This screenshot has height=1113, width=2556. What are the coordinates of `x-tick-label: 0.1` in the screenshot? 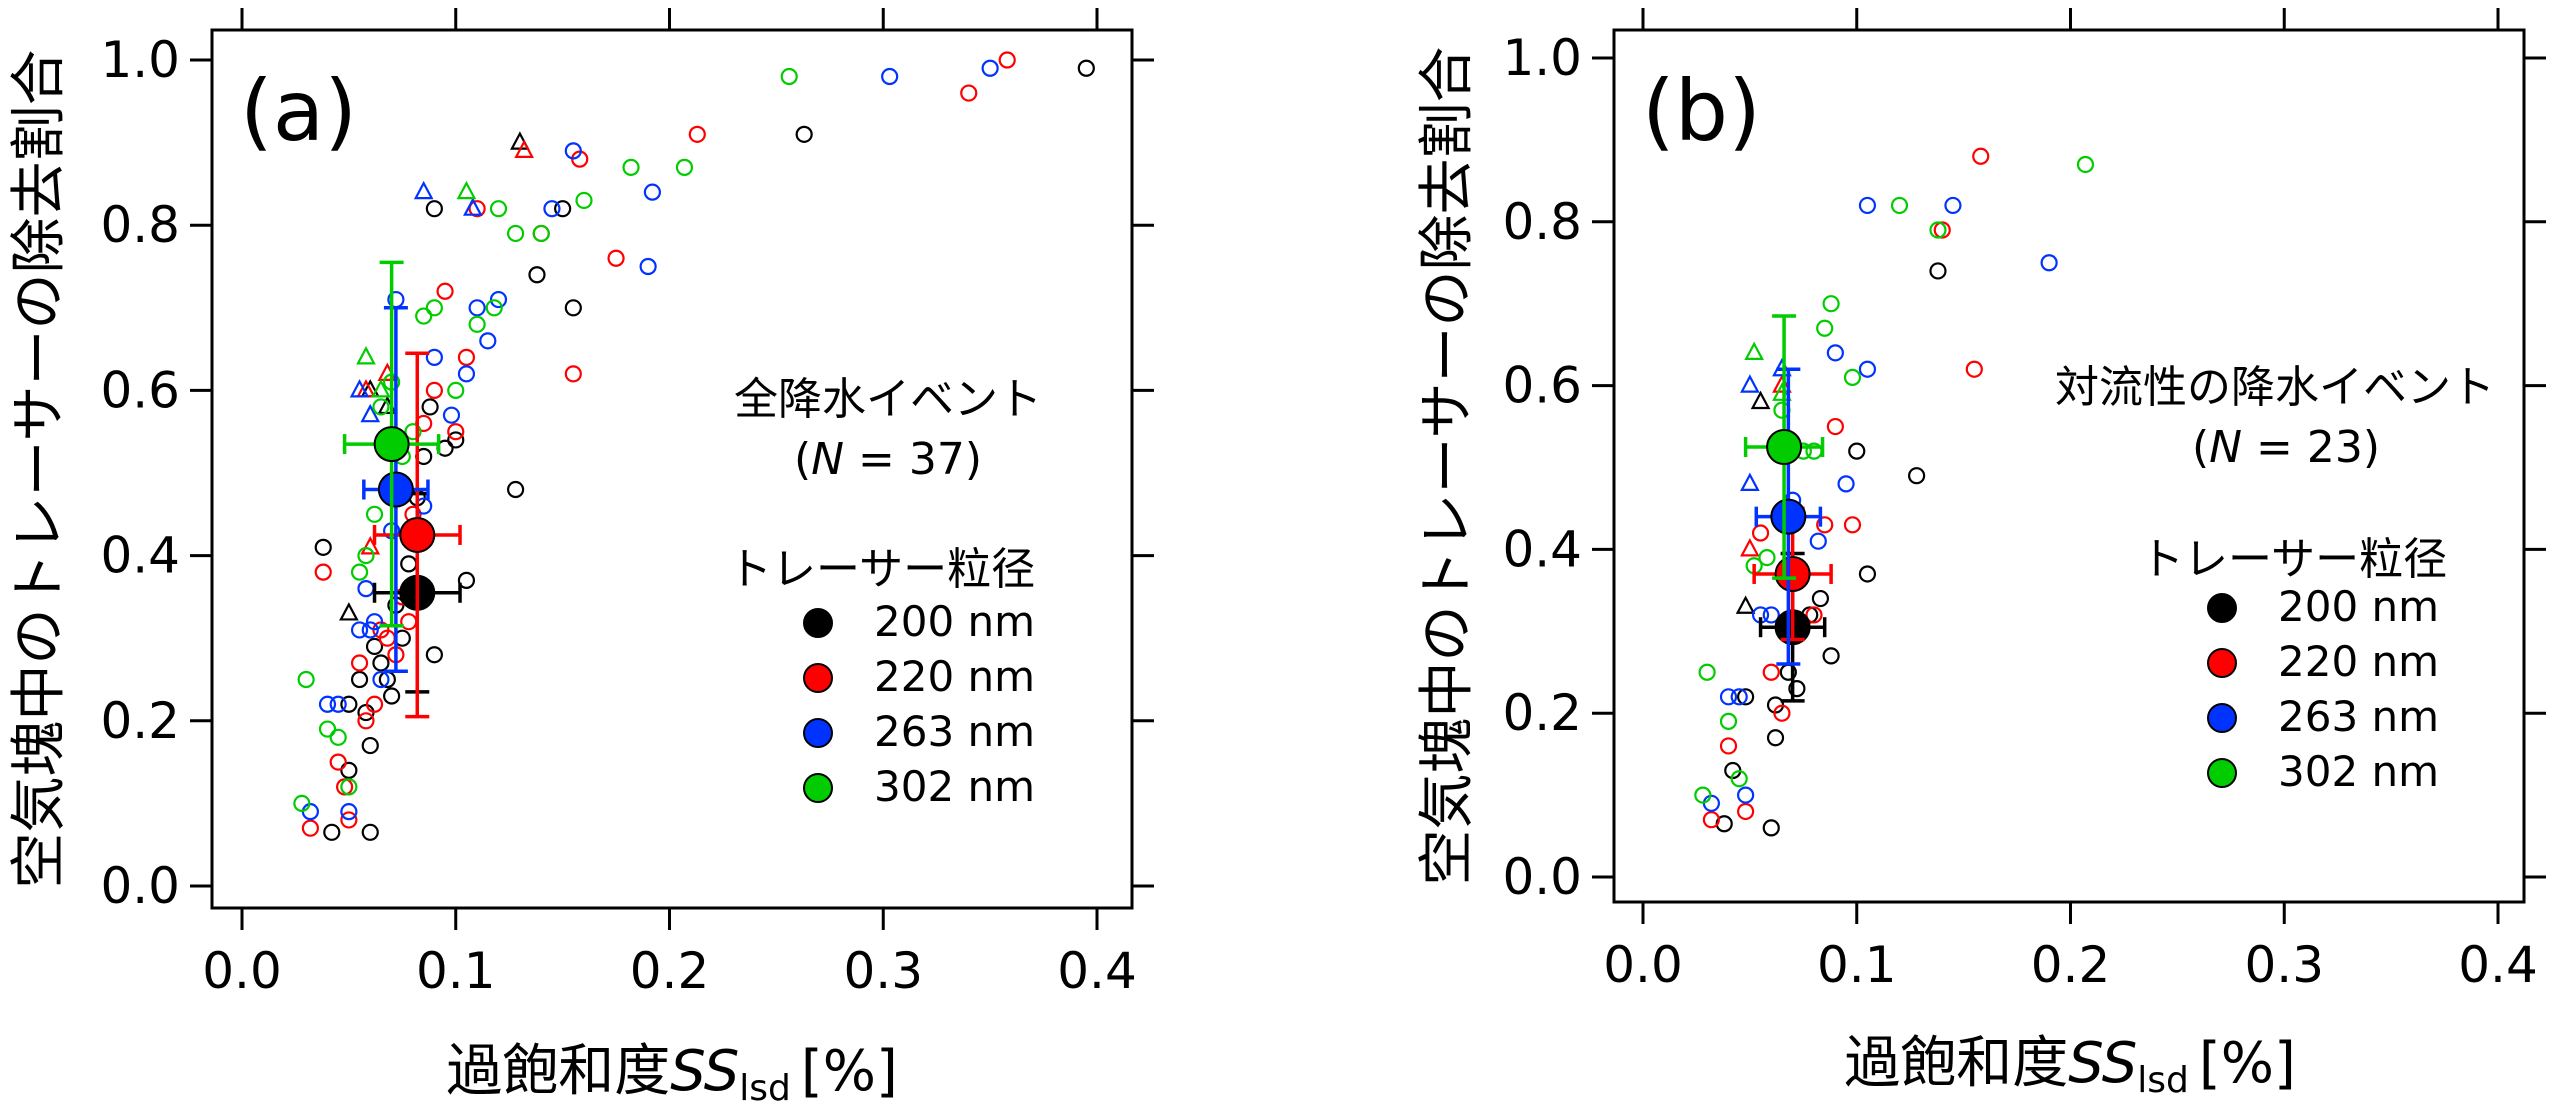 It's located at (1857, 965).